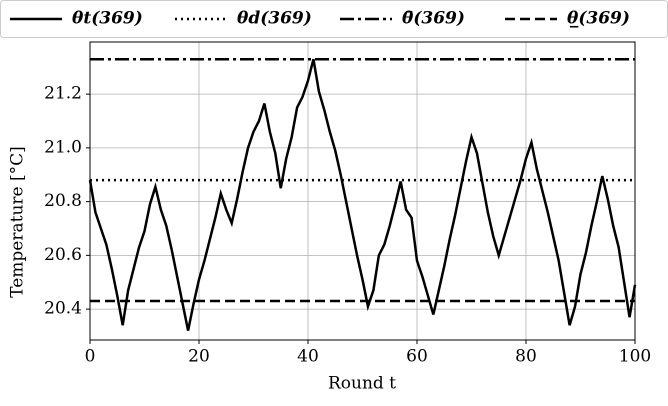 The image size is (668, 406). I want to click on y-tick-label: 20.4, so click(63, 309).